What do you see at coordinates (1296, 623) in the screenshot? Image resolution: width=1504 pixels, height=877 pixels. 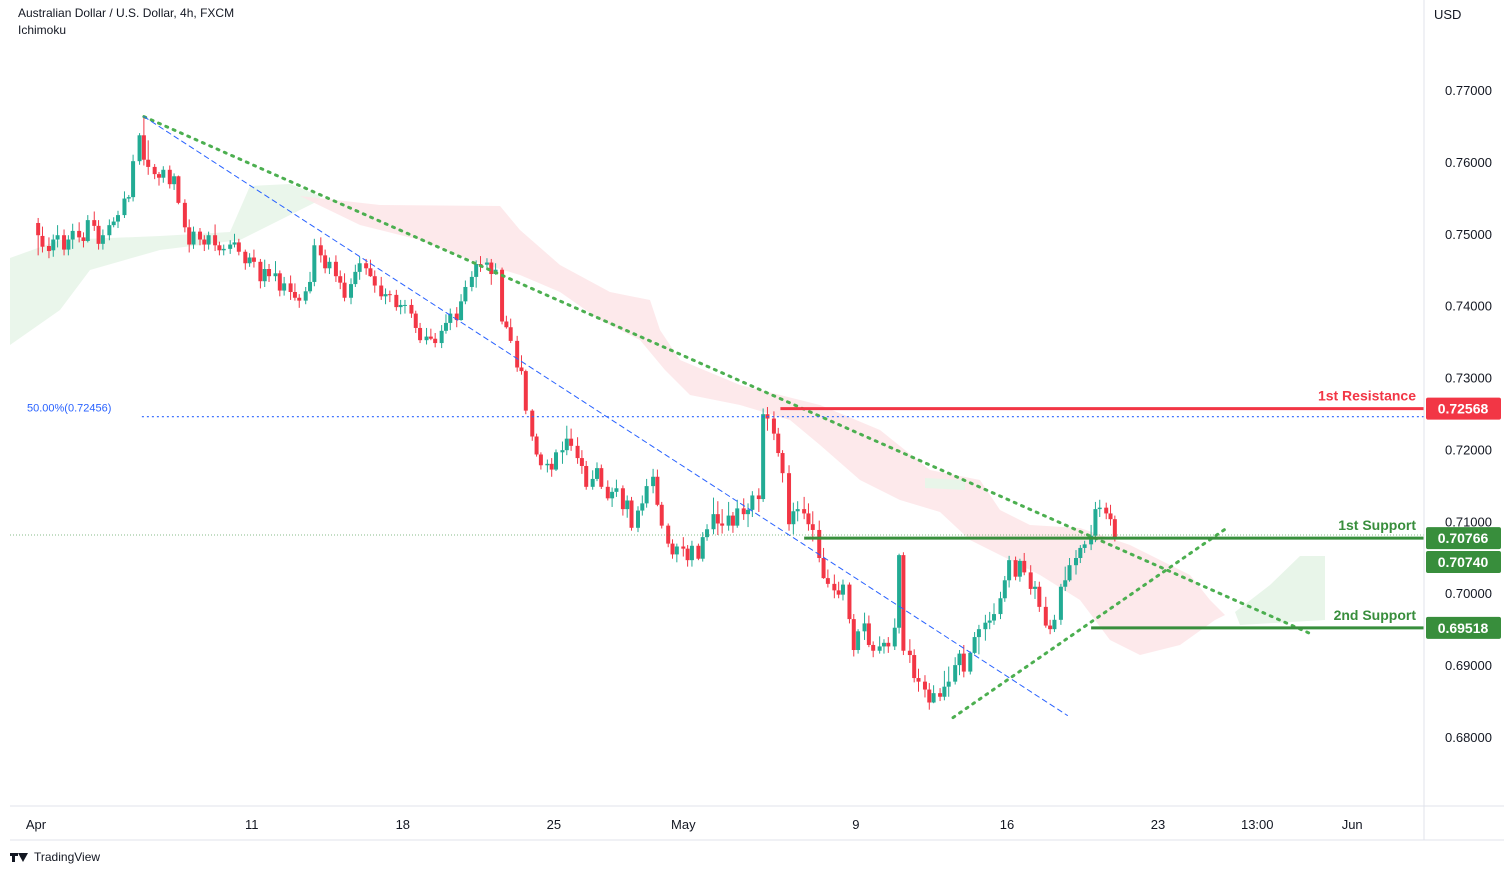 I see `level-support: 2nd Support 0.69518` at bounding box center [1296, 623].